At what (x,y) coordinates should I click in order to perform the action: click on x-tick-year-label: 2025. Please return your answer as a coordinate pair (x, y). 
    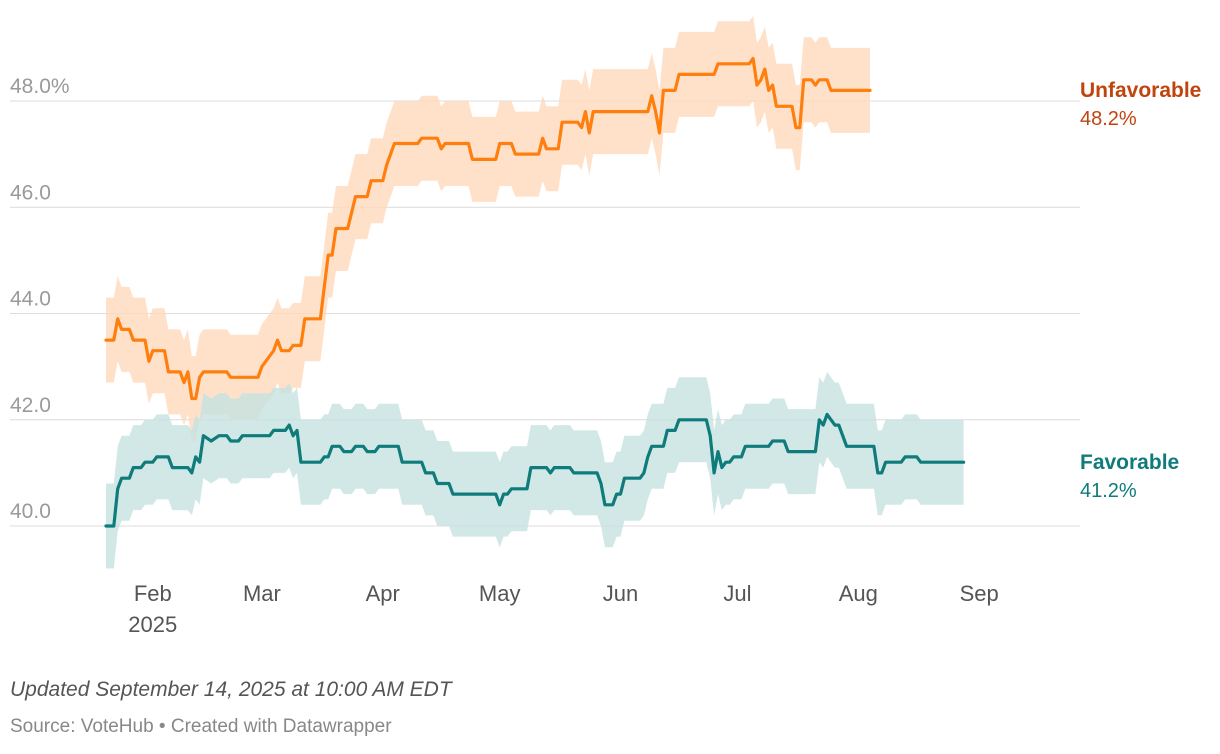
    Looking at the image, I should click on (152, 624).